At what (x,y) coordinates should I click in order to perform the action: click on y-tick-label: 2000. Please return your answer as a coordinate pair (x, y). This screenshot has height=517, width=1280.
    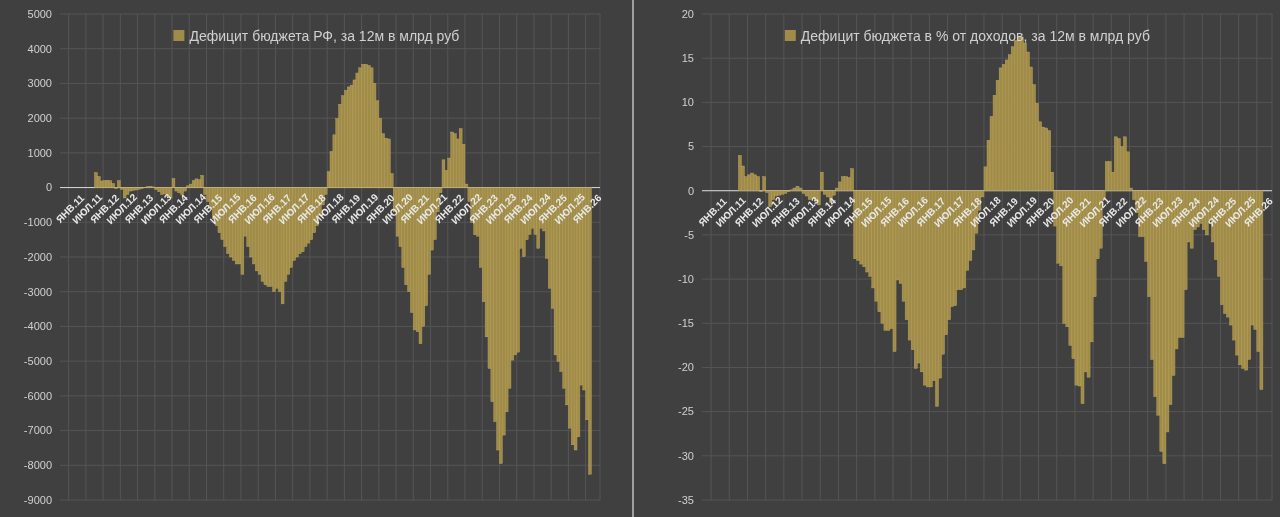
    Looking at the image, I should click on (39, 117).